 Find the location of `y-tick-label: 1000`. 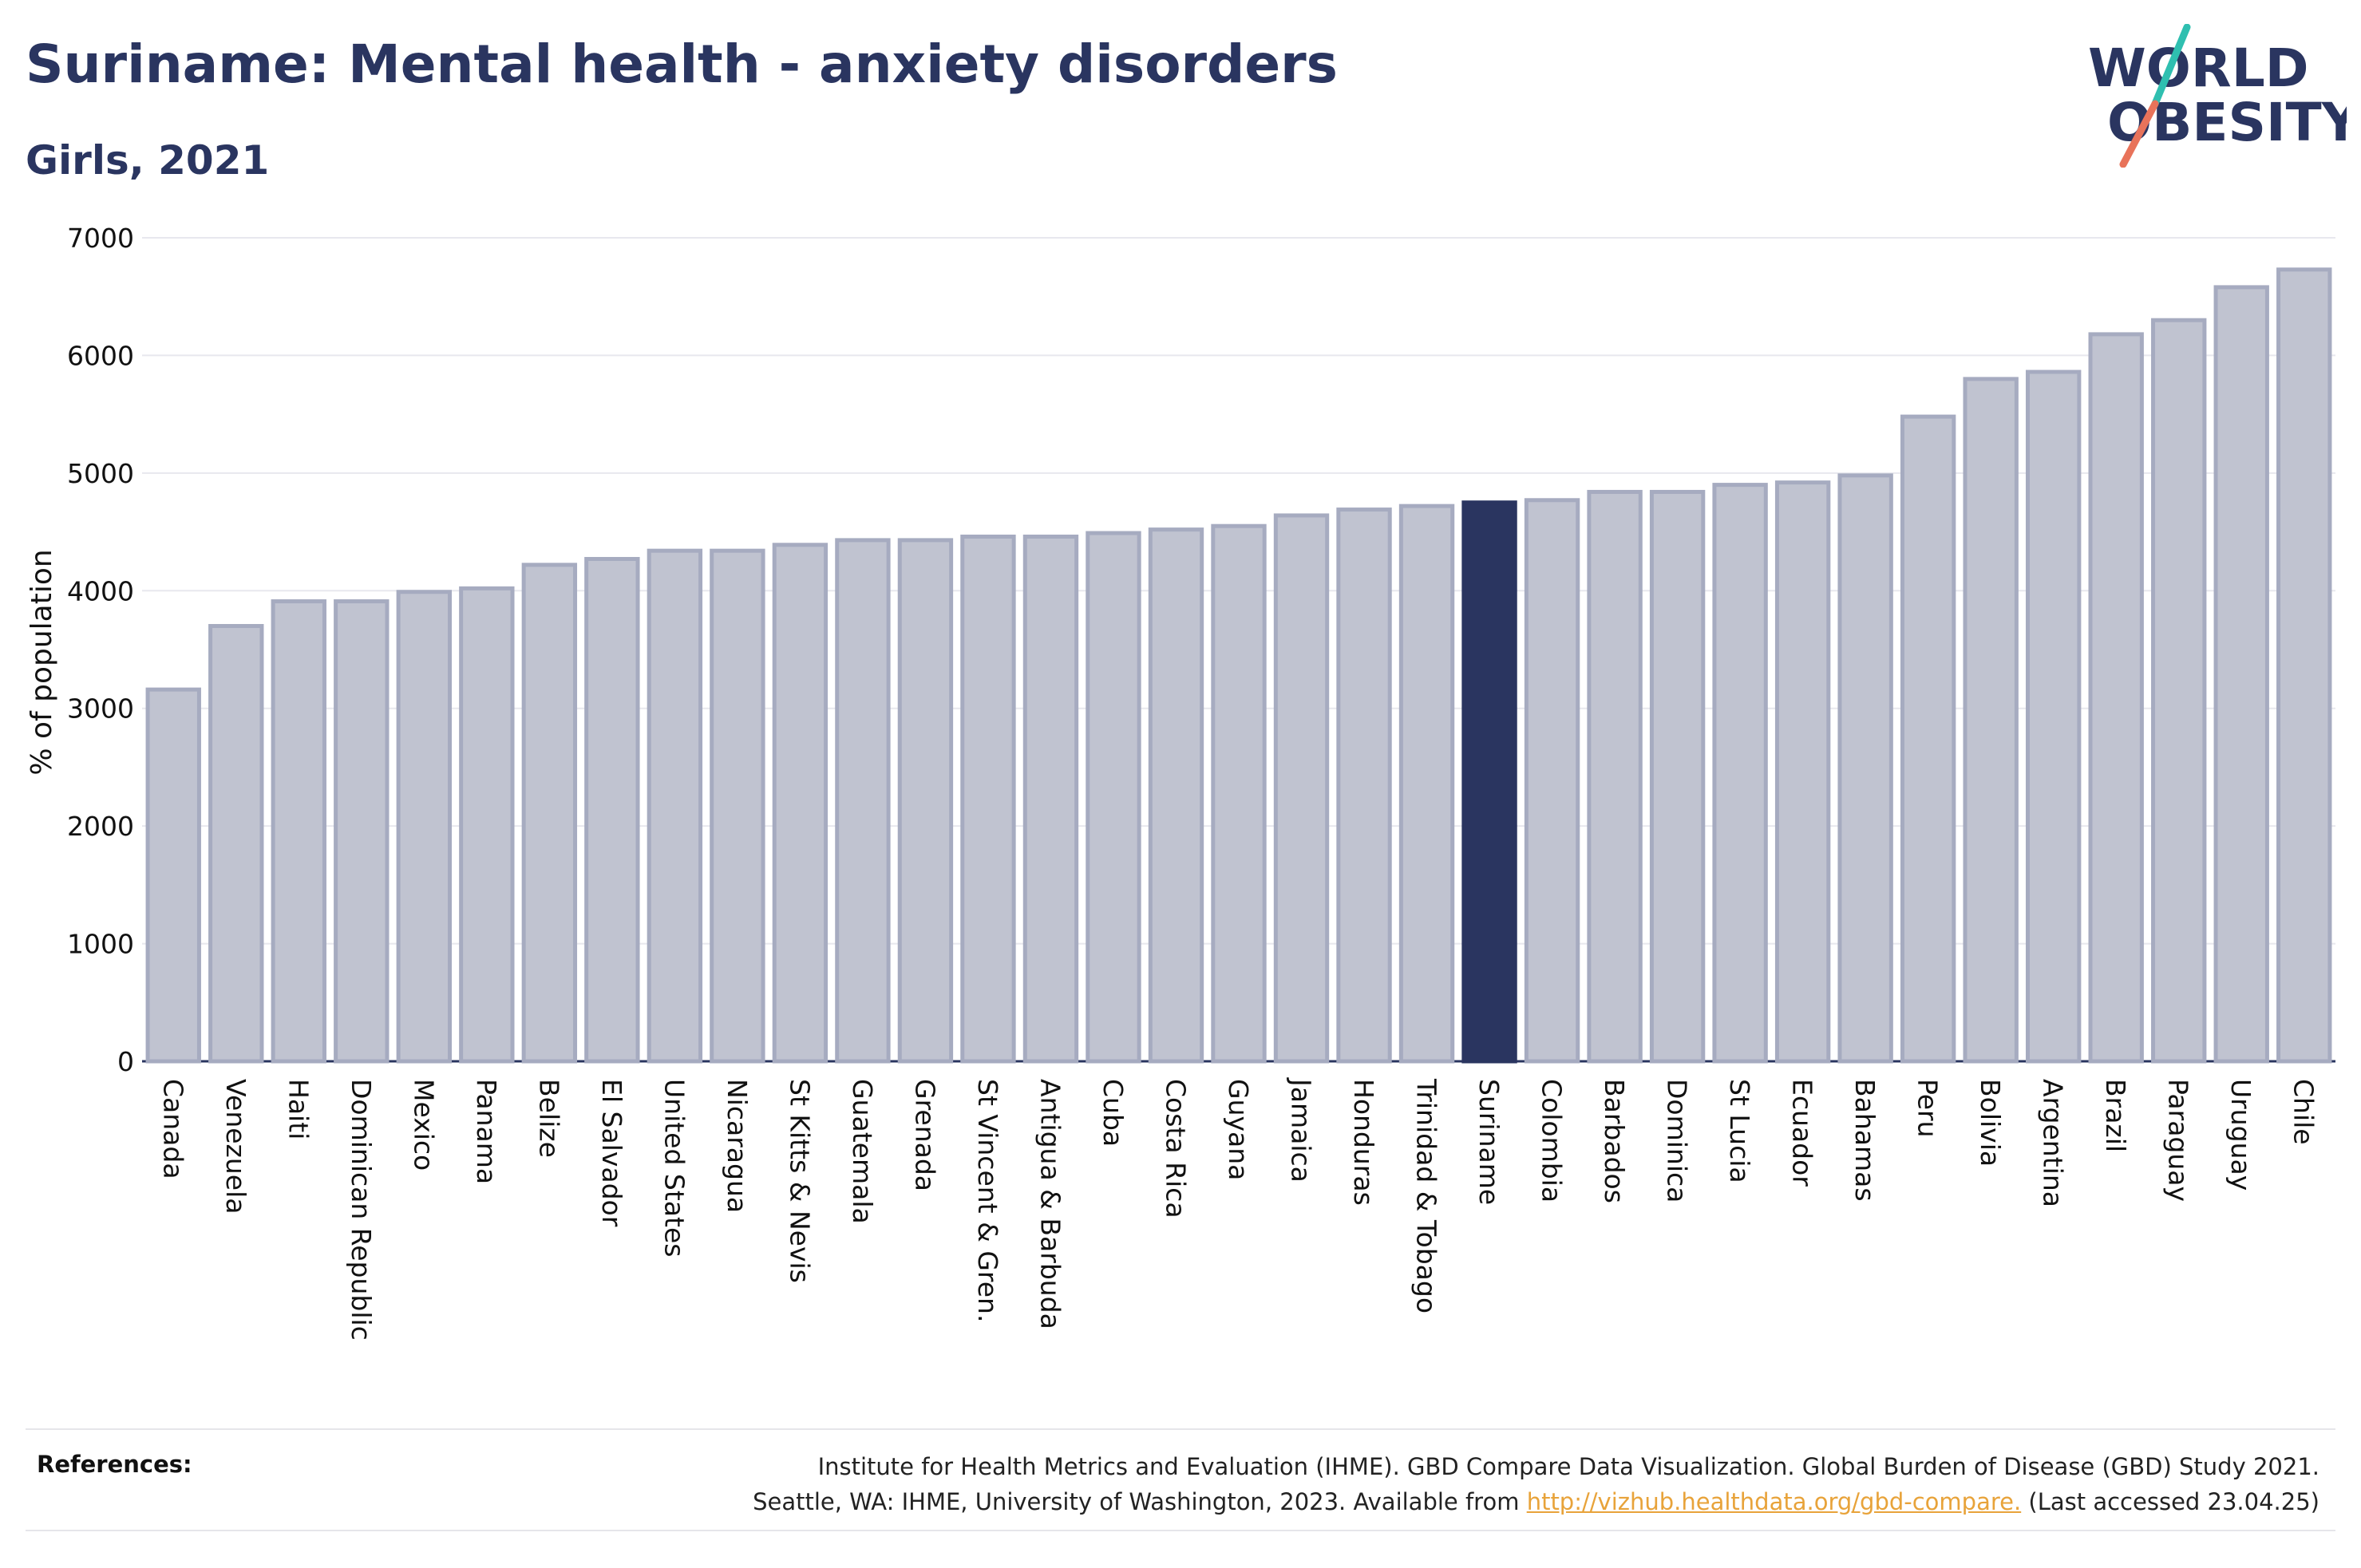

y-tick-label: 1000 is located at coordinates (100, 944).